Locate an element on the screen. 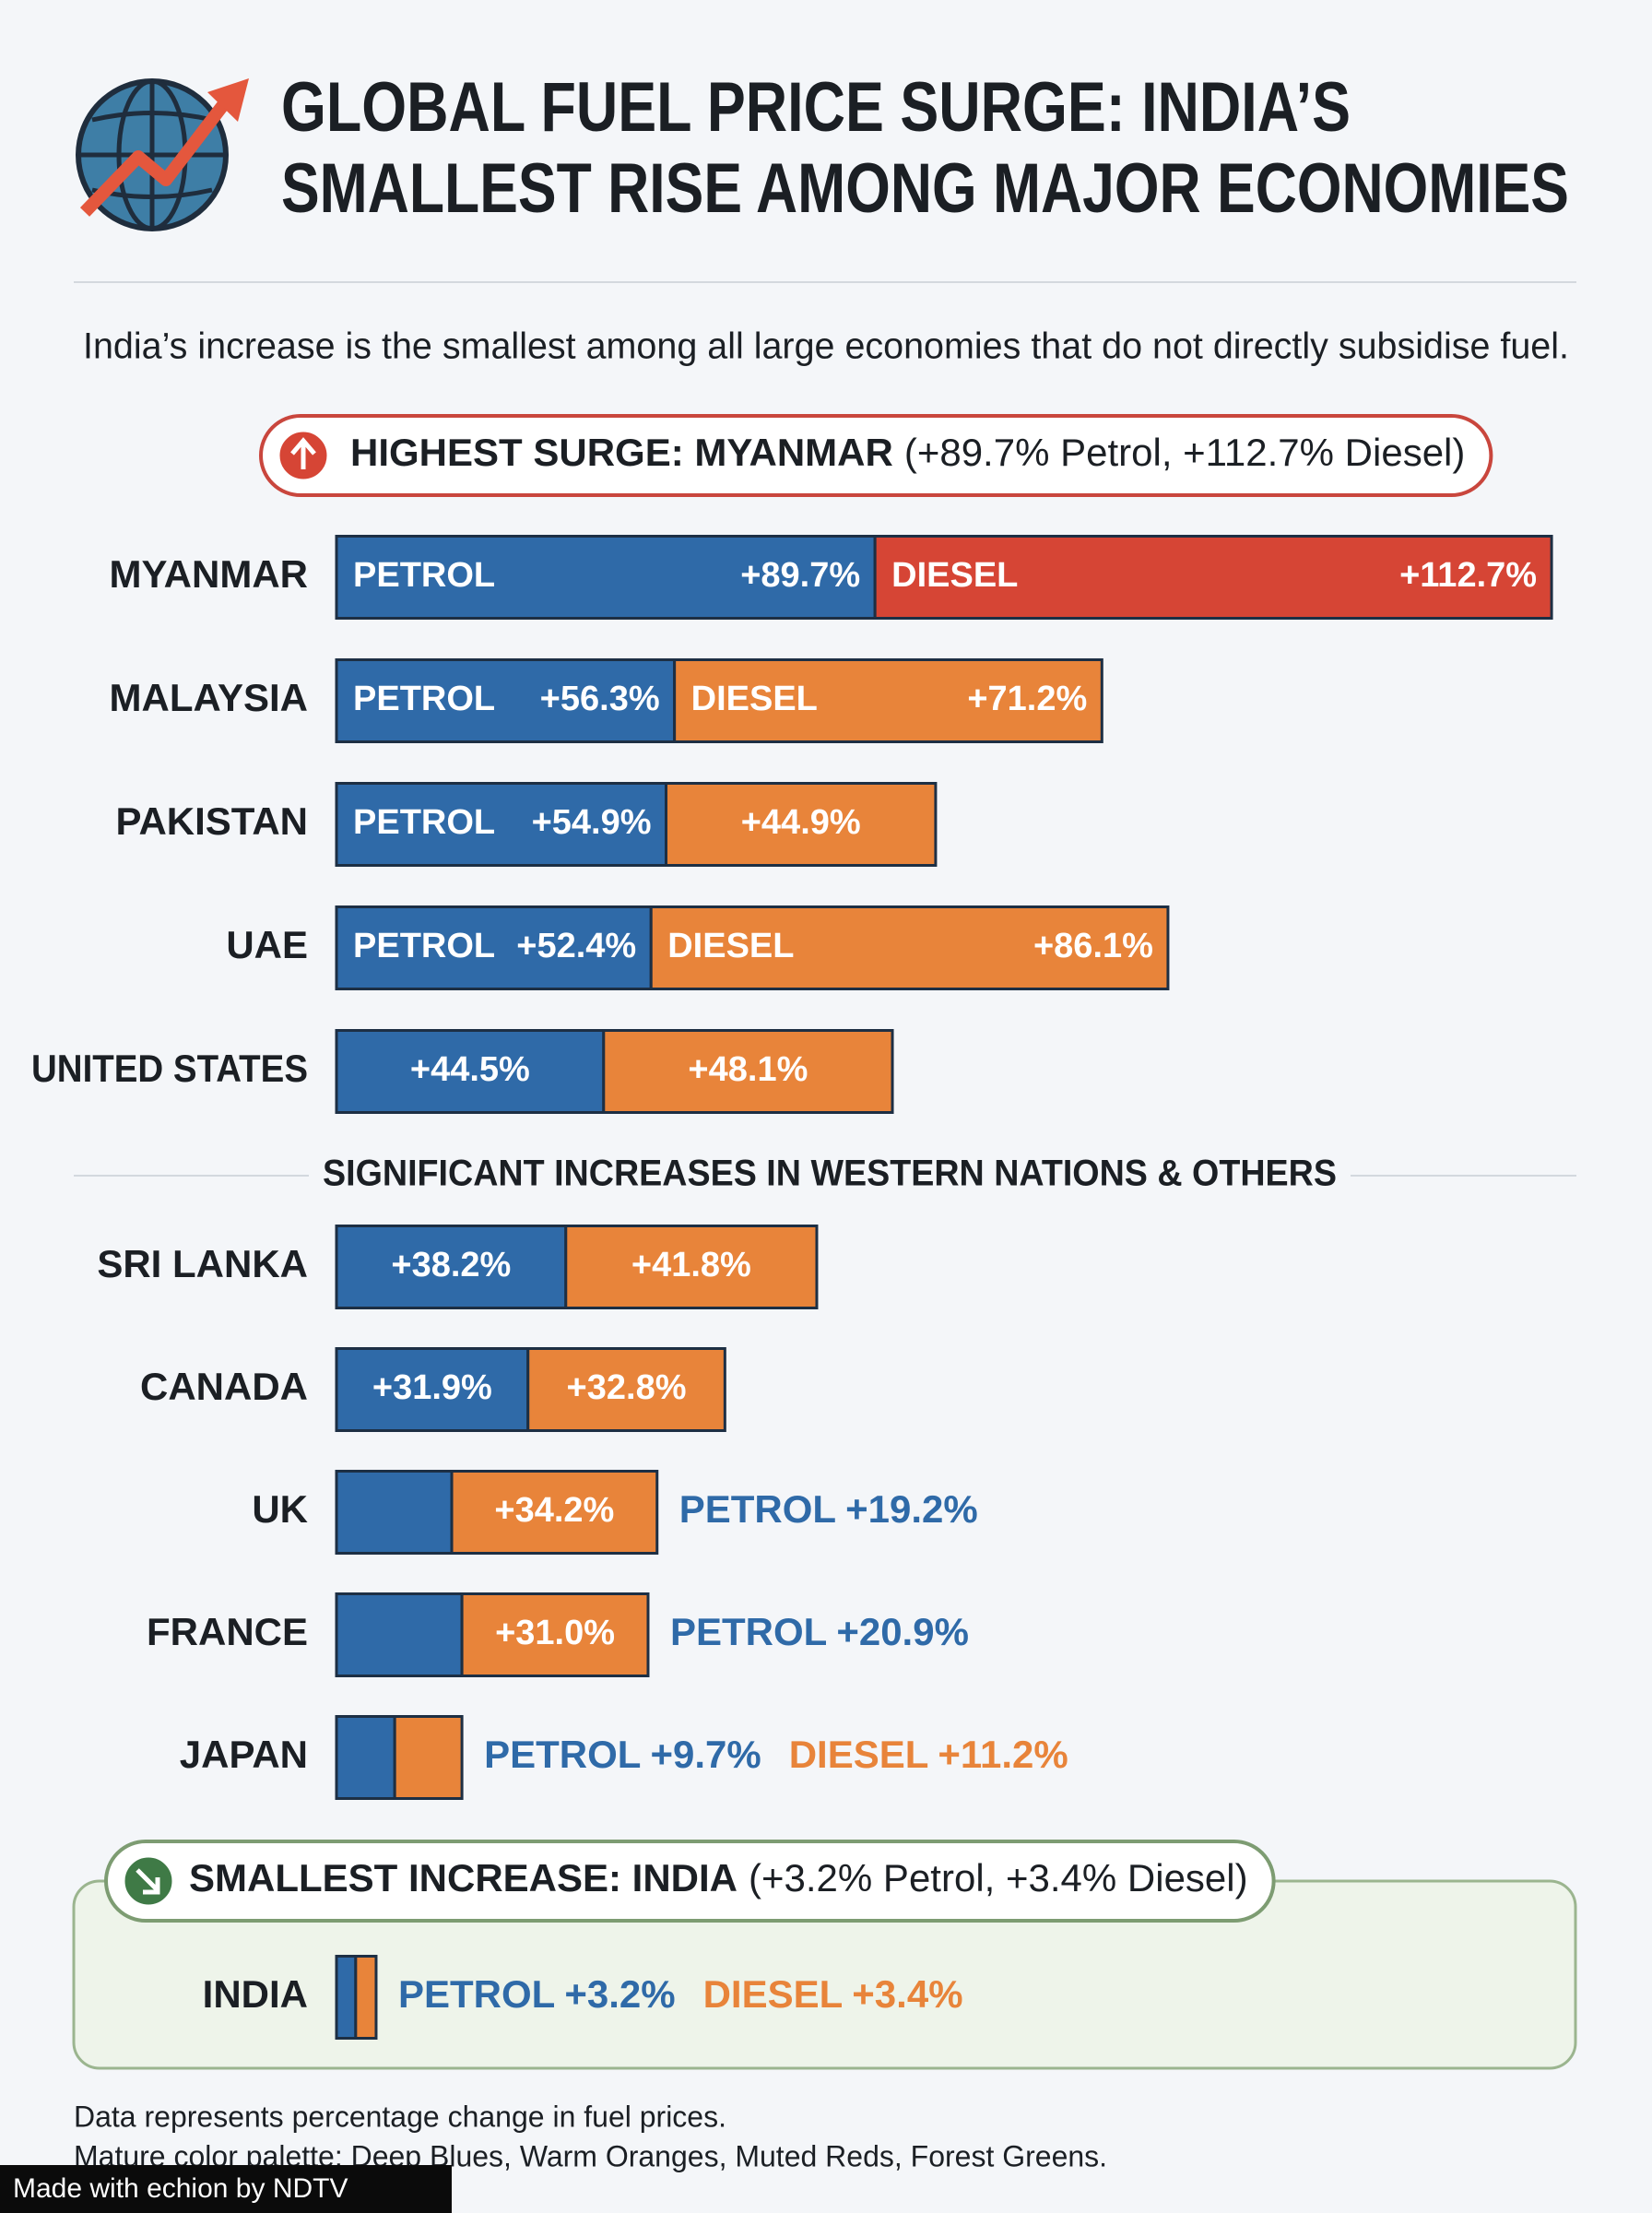  chart-subtitle: (+89.7% Petrol, +112.7% Diesel) is located at coordinates (1185, 452).